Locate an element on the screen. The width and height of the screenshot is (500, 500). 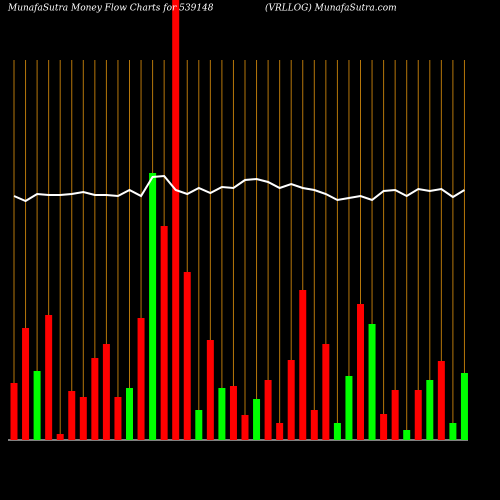
price-line is located at coordinates (239, 188).